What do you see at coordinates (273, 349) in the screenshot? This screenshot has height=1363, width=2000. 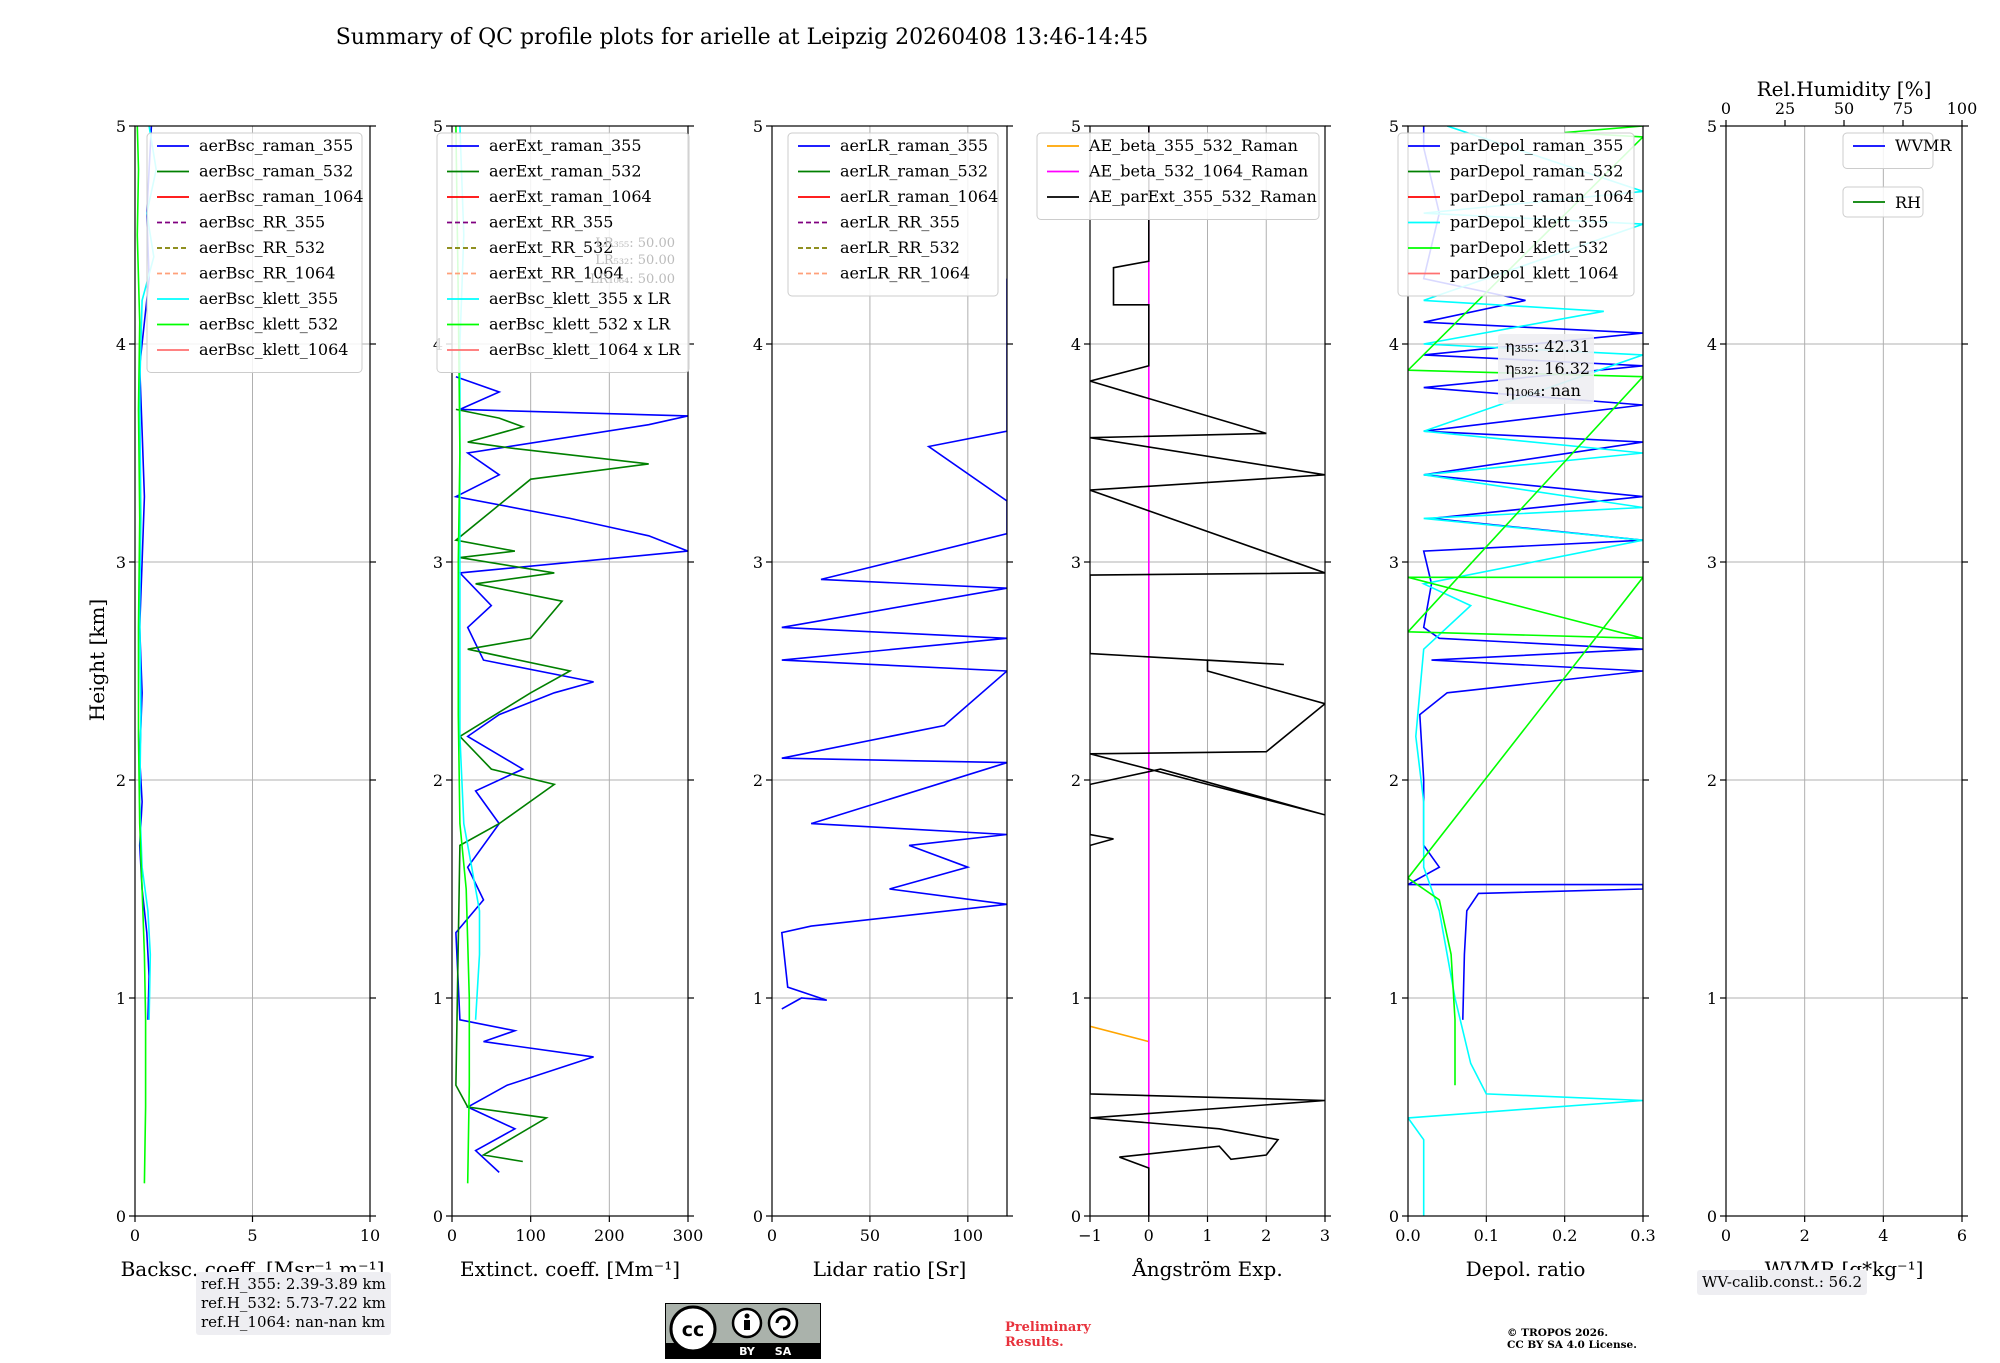 I see `legend-entry: aerBsc_klett_1064` at bounding box center [273, 349].